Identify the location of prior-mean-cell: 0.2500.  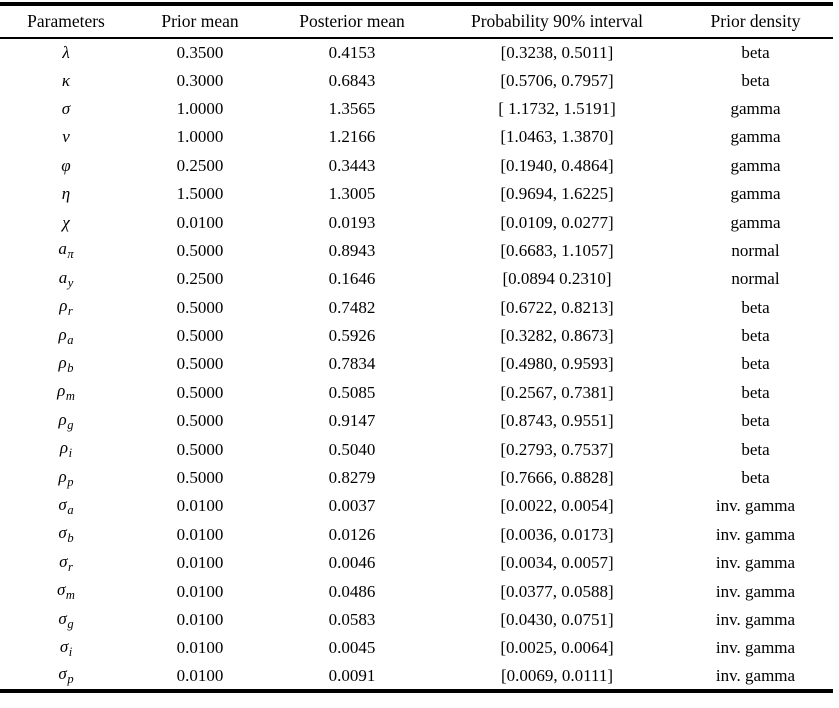
(200, 165).